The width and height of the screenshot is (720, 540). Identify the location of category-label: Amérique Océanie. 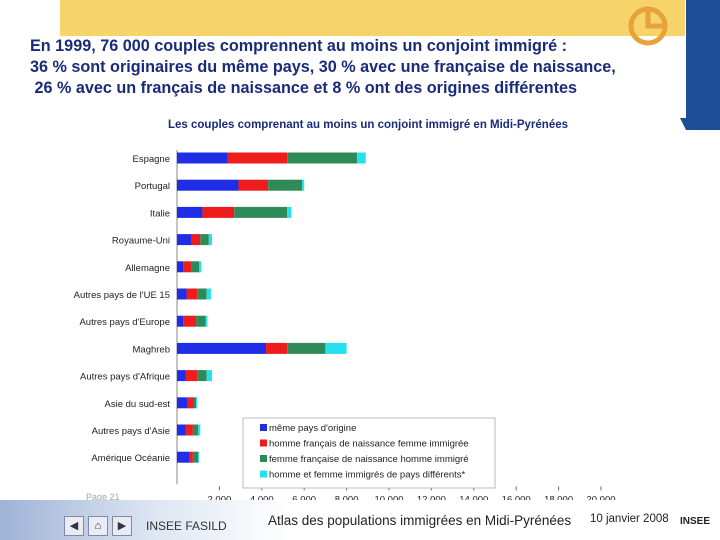
(130, 458).